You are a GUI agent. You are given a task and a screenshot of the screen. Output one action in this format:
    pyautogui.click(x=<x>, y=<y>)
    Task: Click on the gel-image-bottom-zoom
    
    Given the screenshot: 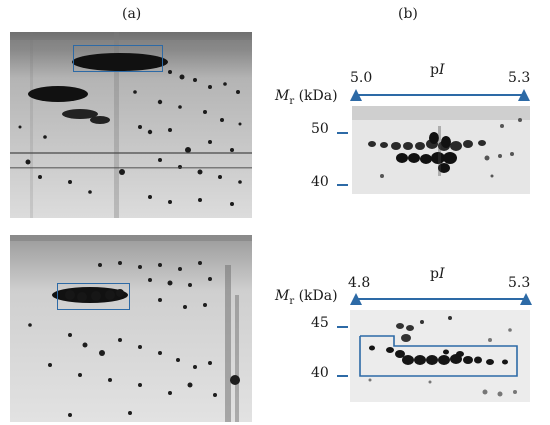 What is the action you would take?
    pyautogui.click(x=440, y=356)
    